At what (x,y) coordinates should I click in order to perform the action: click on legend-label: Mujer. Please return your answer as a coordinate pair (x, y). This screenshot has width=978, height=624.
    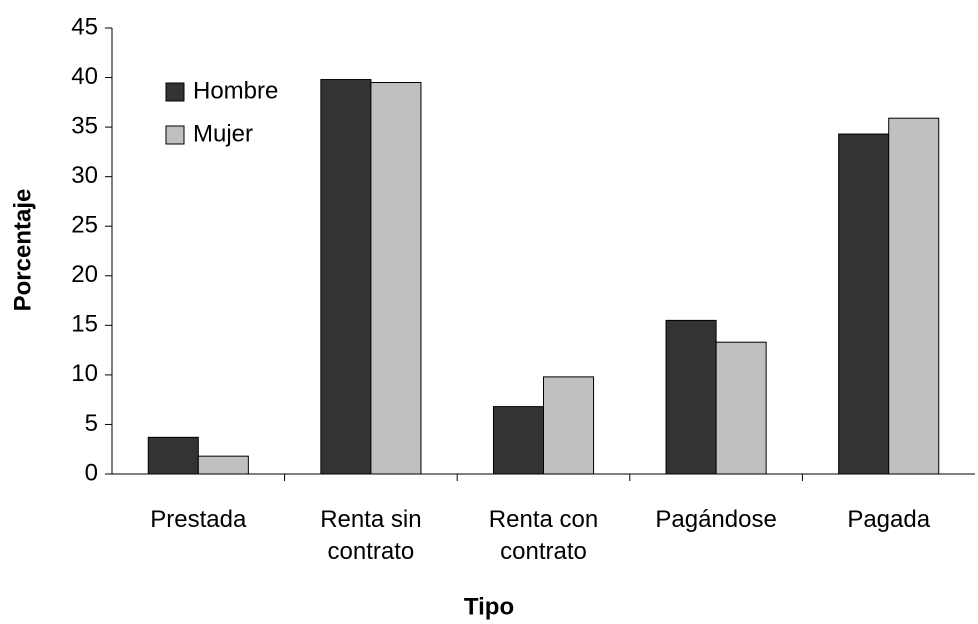
    Looking at the image, I should click on (223, 133).